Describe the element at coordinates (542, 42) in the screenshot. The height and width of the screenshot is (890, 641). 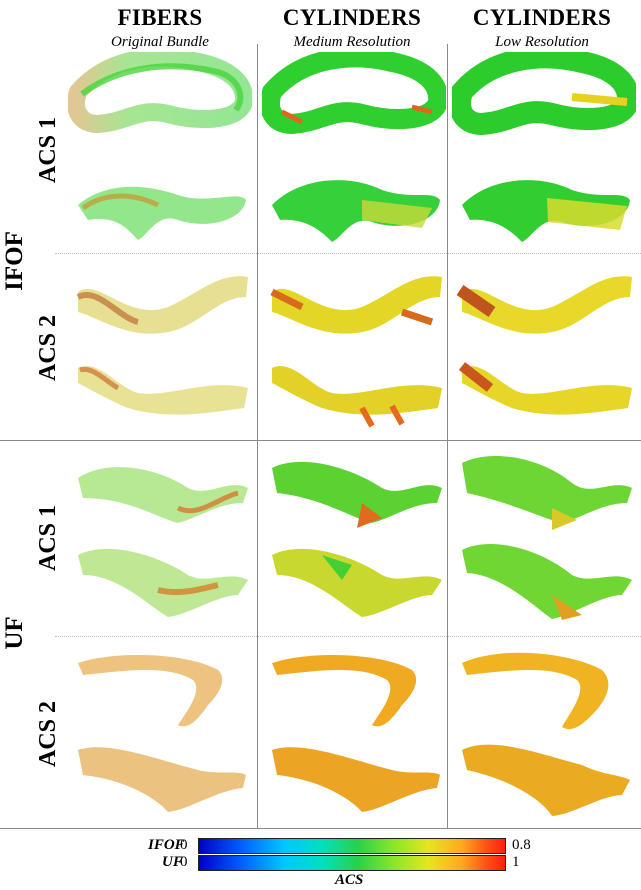
I see `column-subtitle: Low Resolution` at that location.